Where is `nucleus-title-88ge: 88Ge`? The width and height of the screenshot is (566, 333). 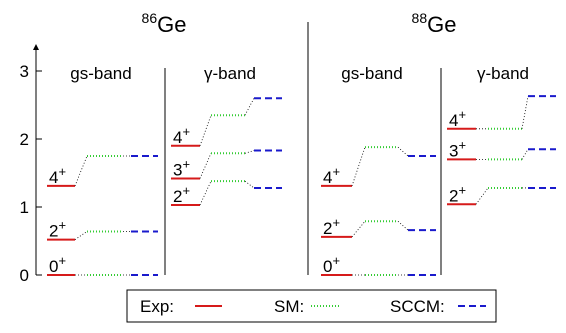 nucleus-title-88ge: 88Ge is located at coordinates (434, 23).